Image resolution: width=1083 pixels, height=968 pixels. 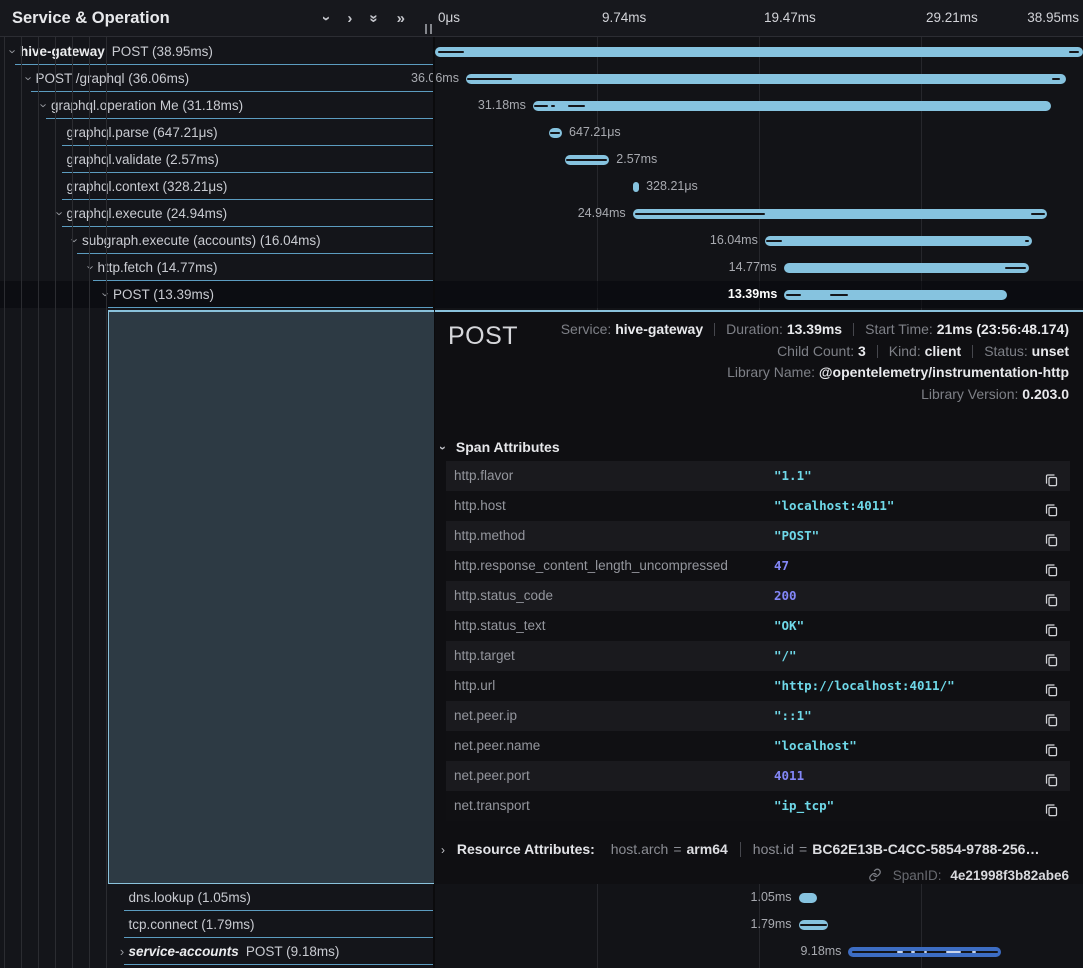 I want to click on detail-meta-label: Duration:, so click(x=756, y=329).